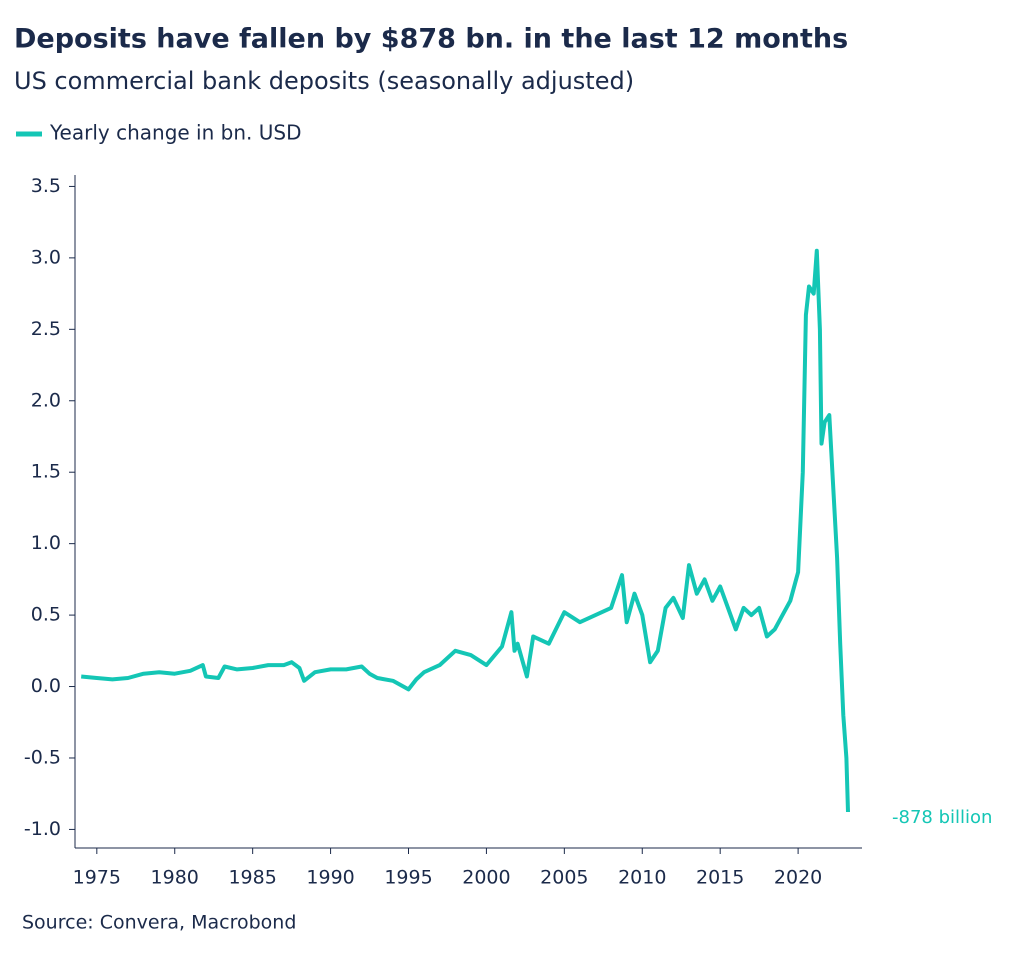 This screenshot has height=958, width=1024. Describe the element at coordinates (942, 817) in the screenshot. I see `annotation: -878 billion` at that location.